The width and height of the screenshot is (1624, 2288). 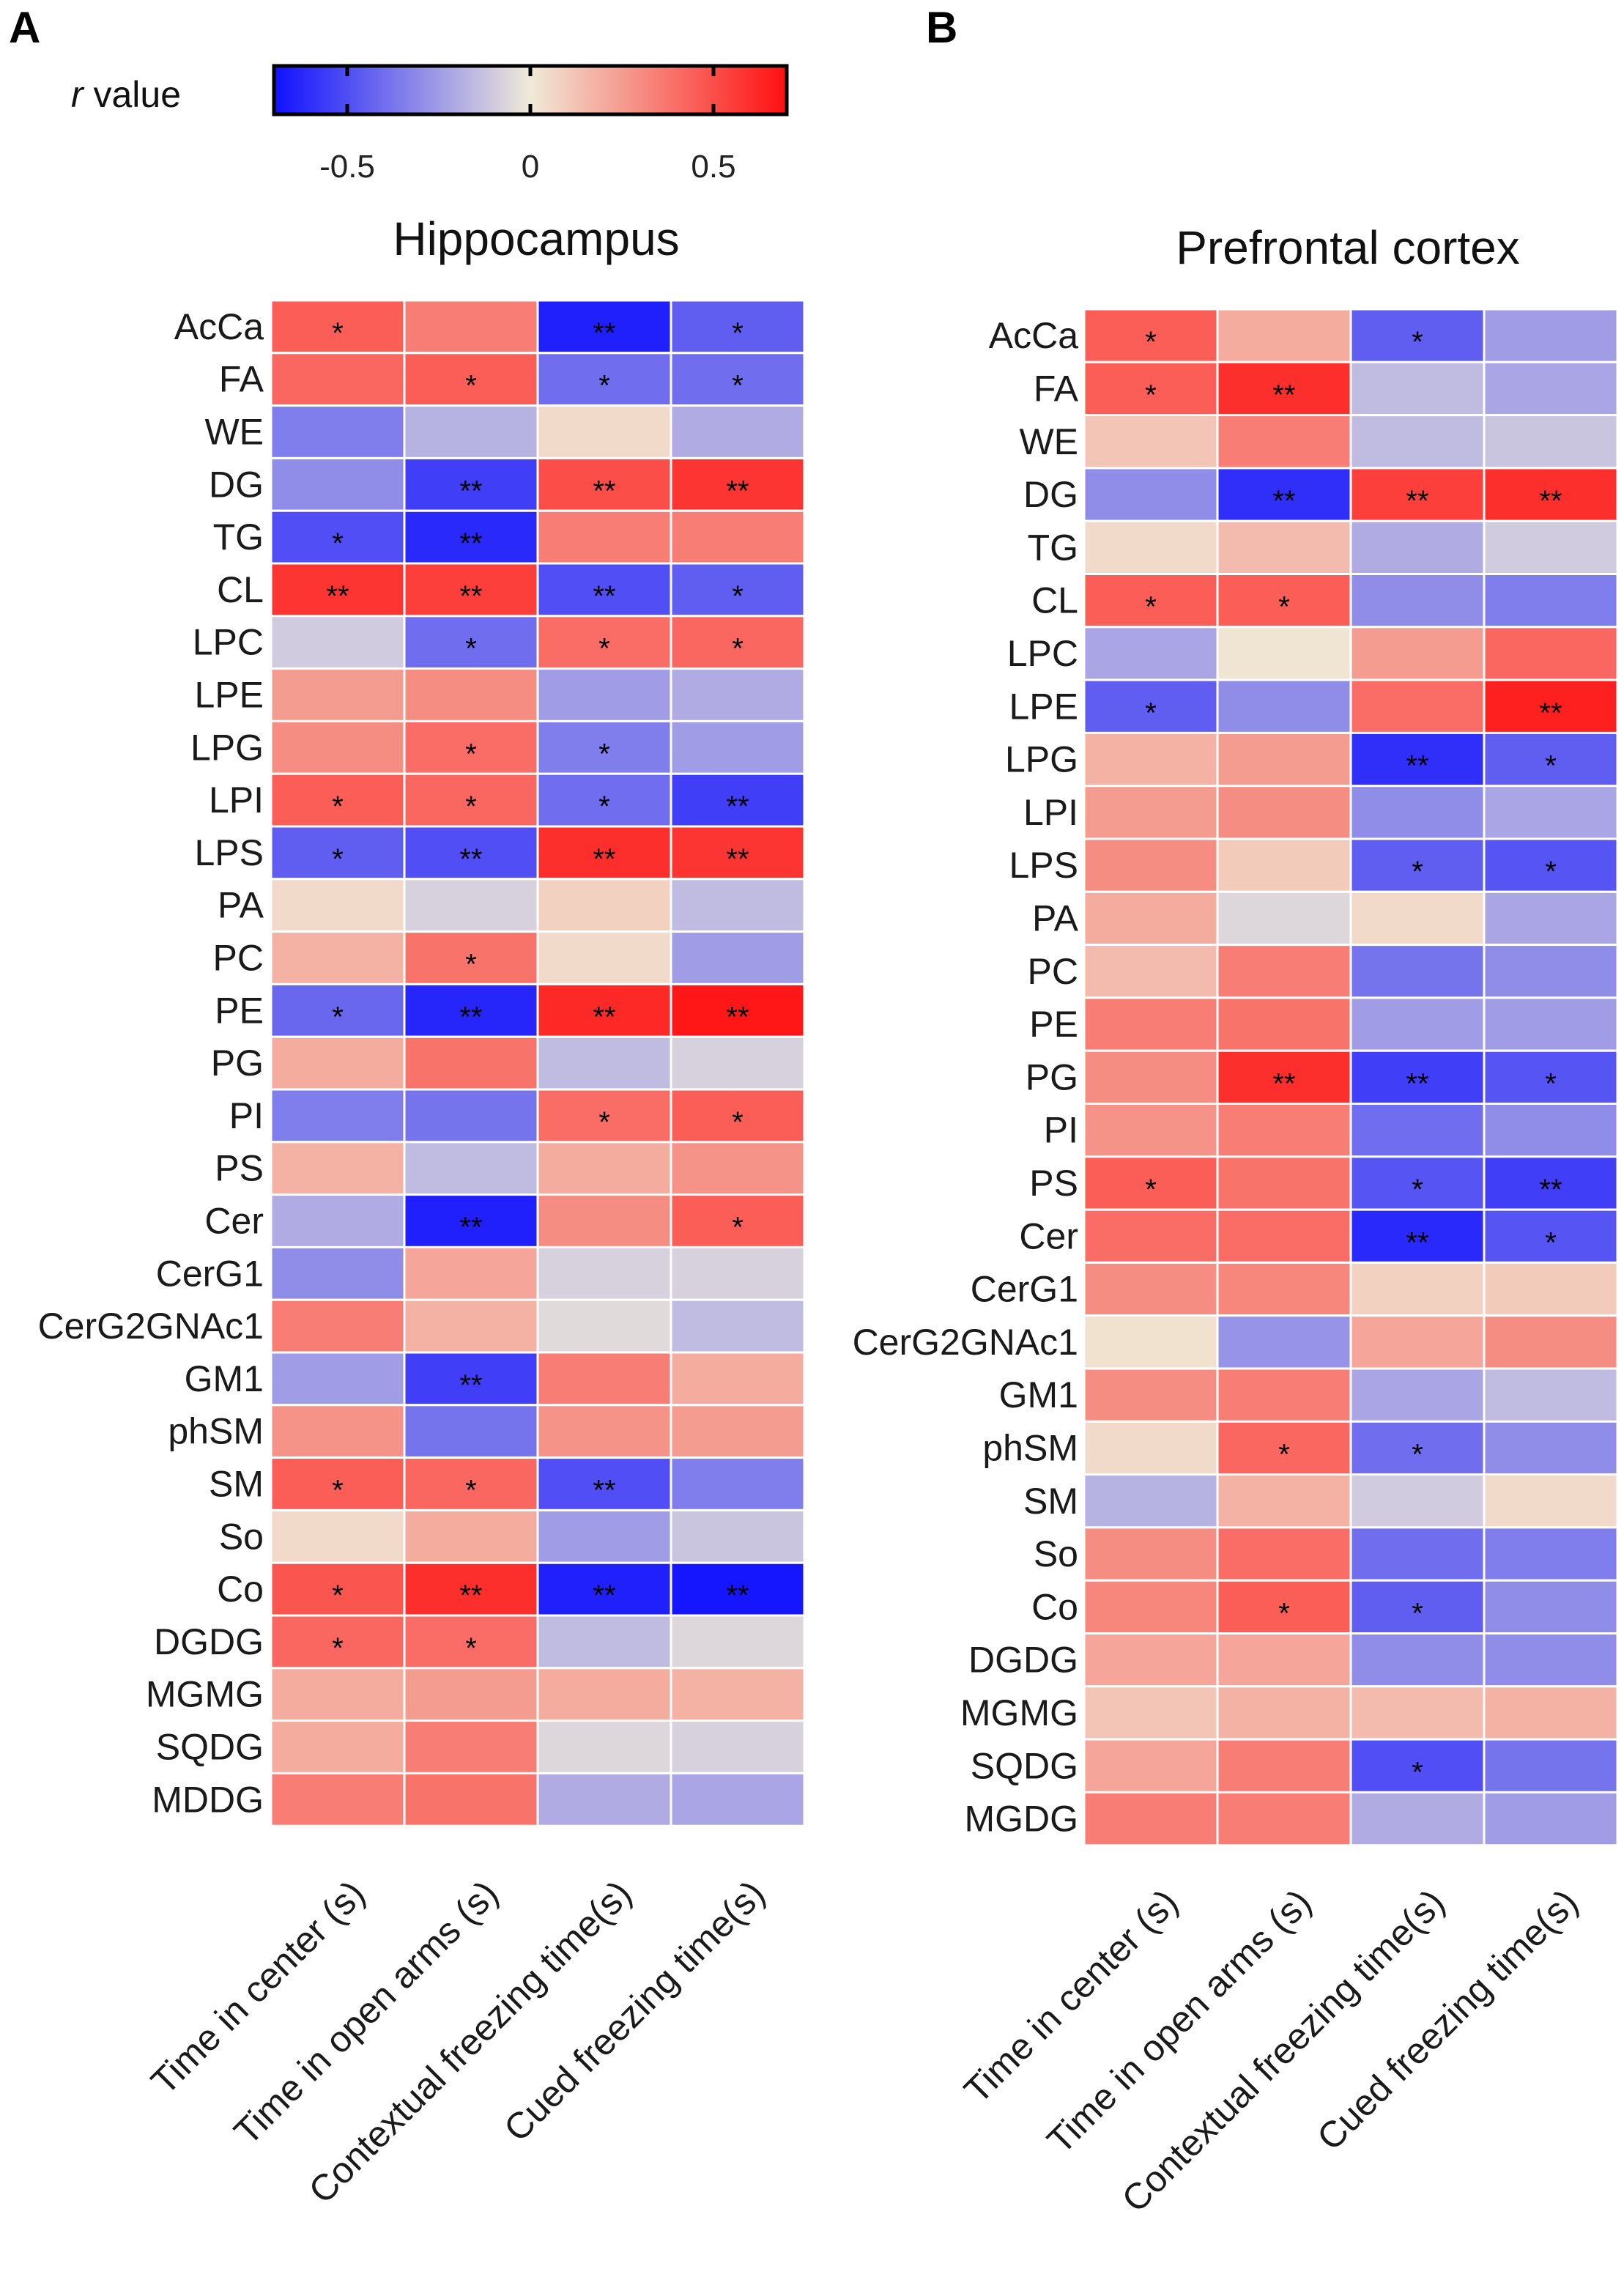 What do you see at coordinates (1025, 1289) in the screenshot?
I see `row-label: CerG1` at bounding box center [1025, 1289].